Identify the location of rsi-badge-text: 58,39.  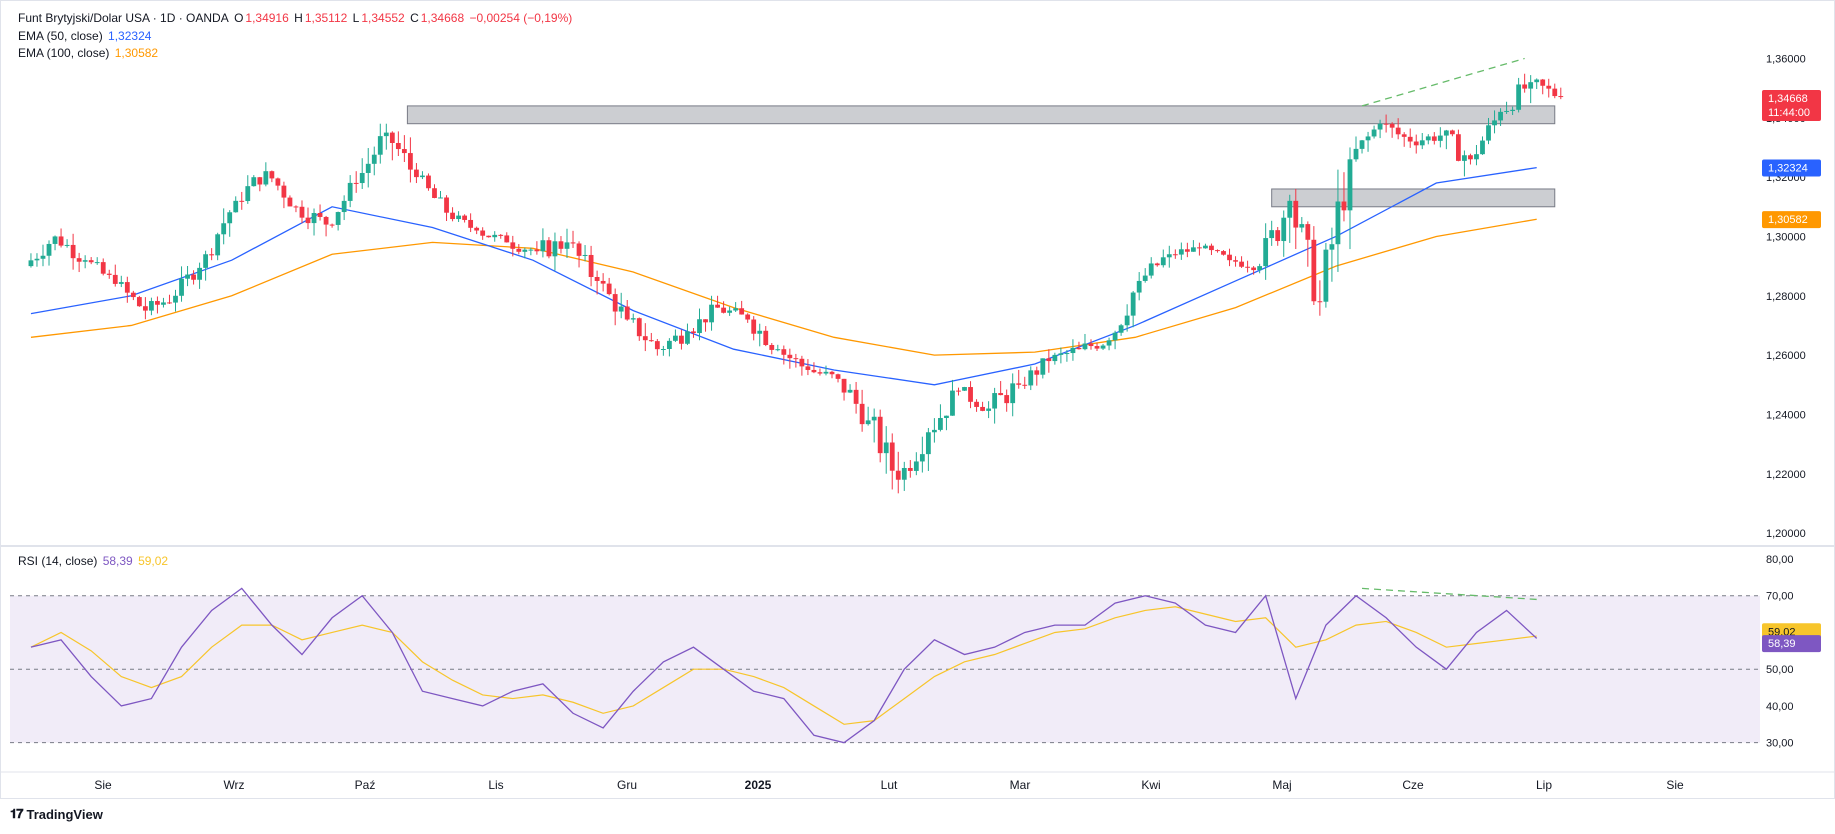
(1782, 644).